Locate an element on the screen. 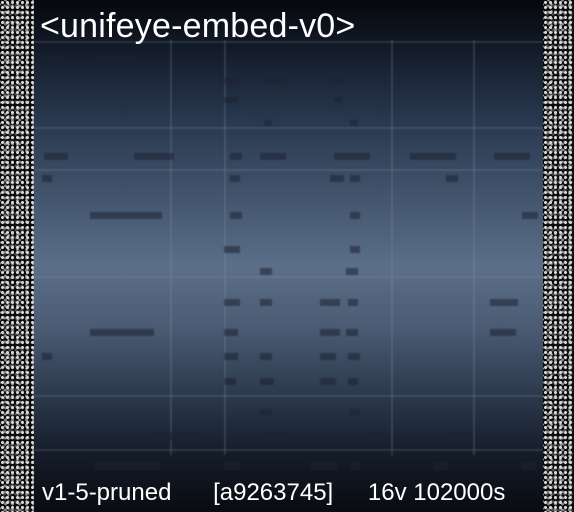  model-hash-label: [a9263745] is located at coordinates (273, 492).